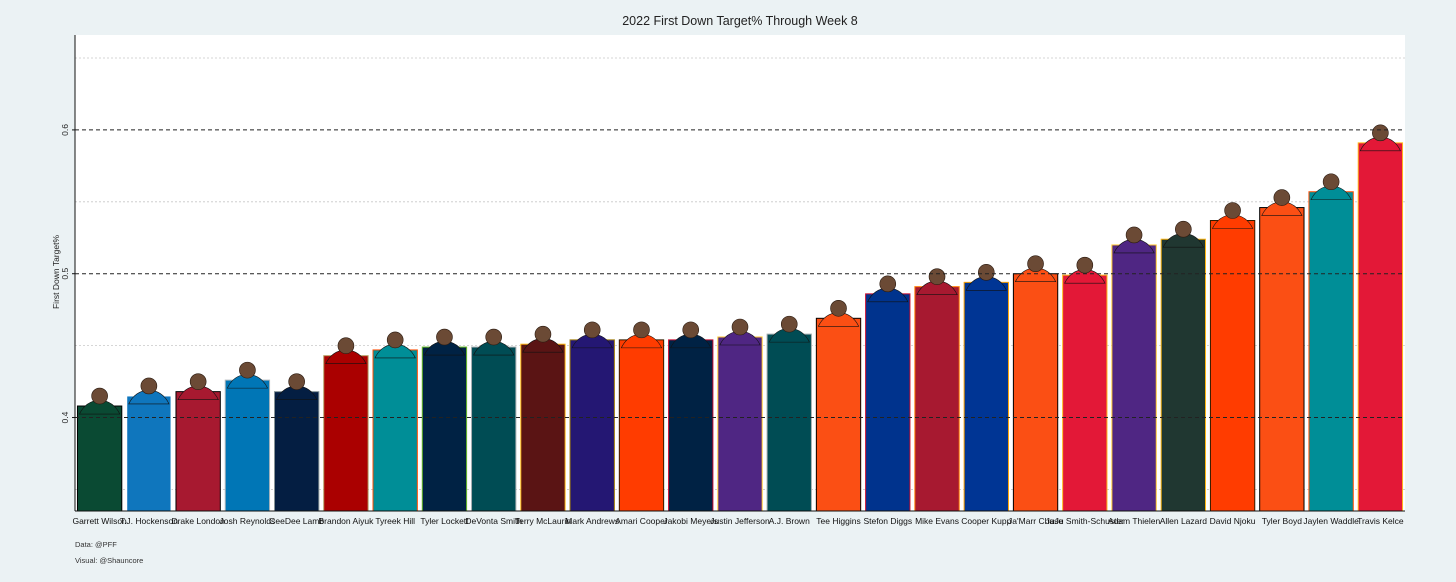 The image size is (1456, 582). What do you see at coordinates (96, 544) in the screenshot?
I see `source-note: Data: @PFF` at bounding box center [96, 544].